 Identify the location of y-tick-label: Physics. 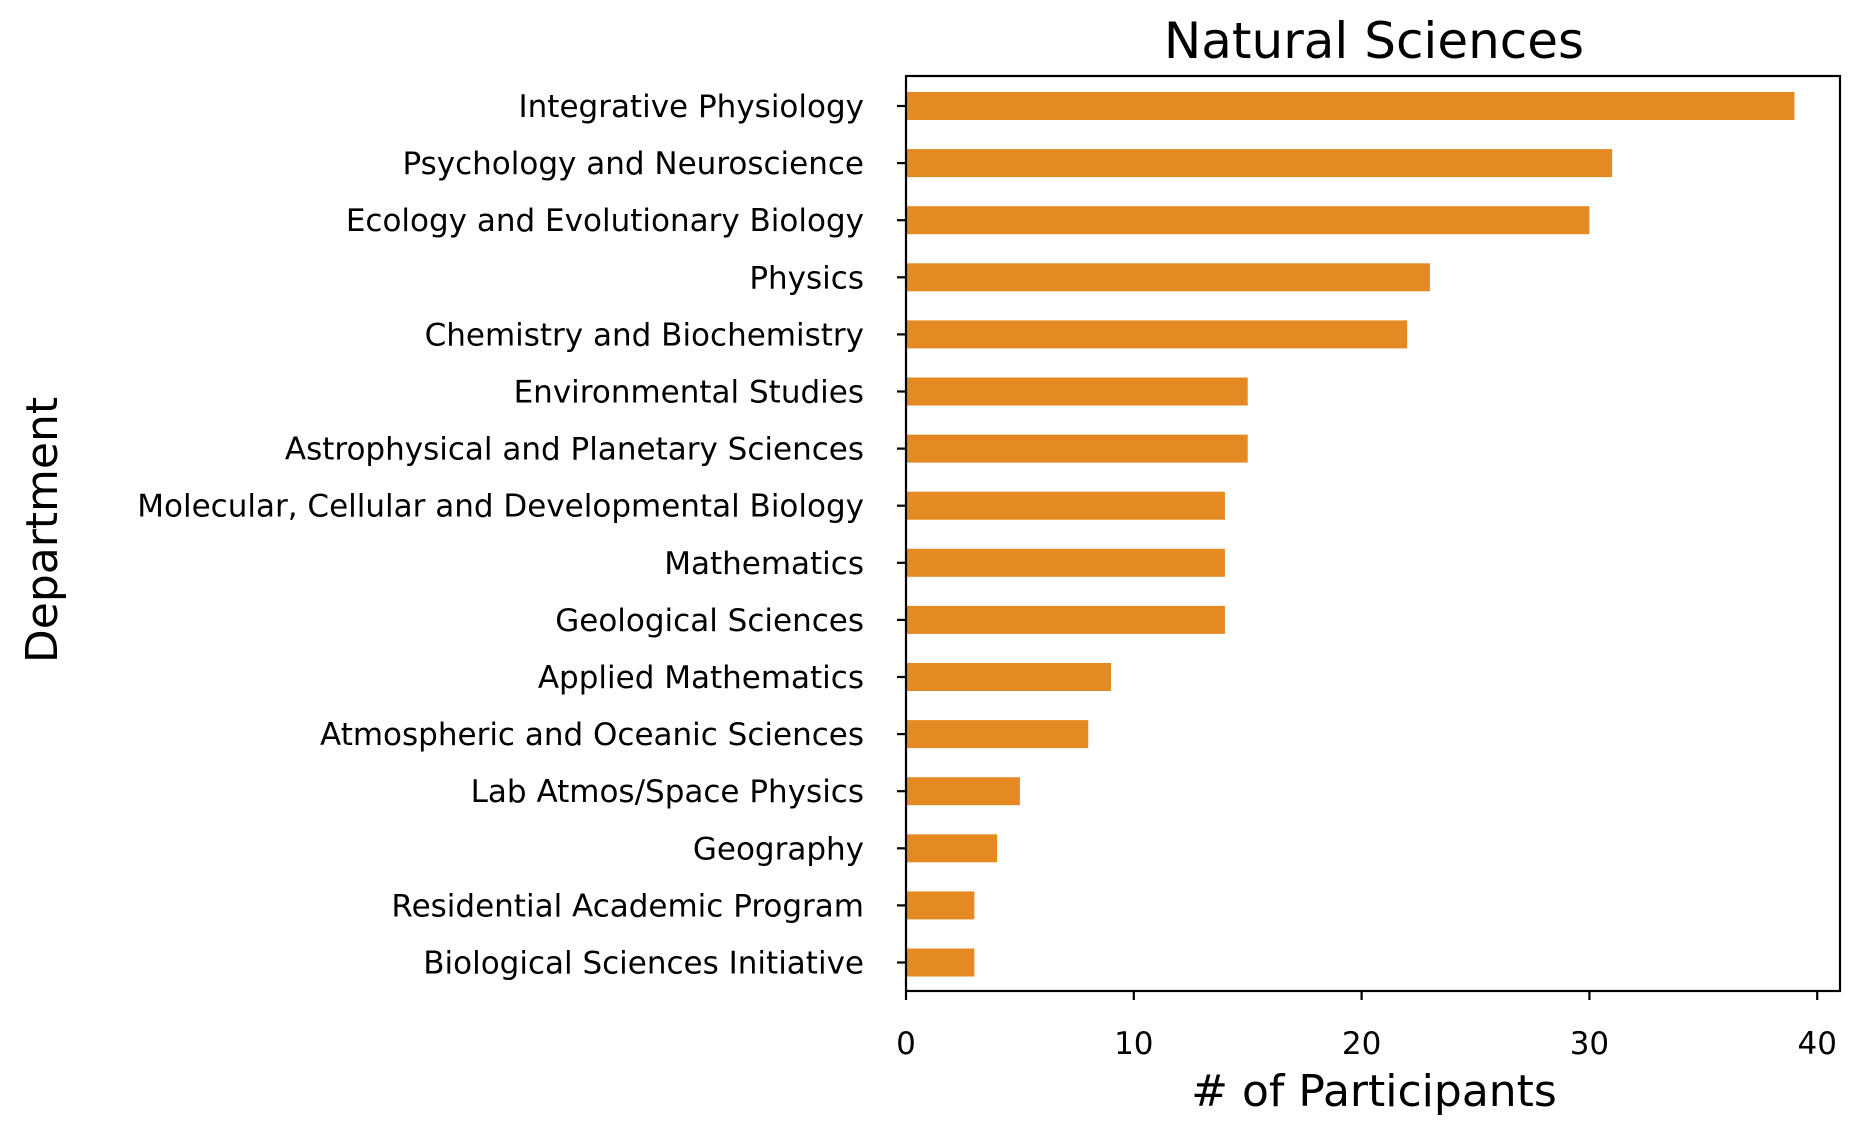
(806, 278).